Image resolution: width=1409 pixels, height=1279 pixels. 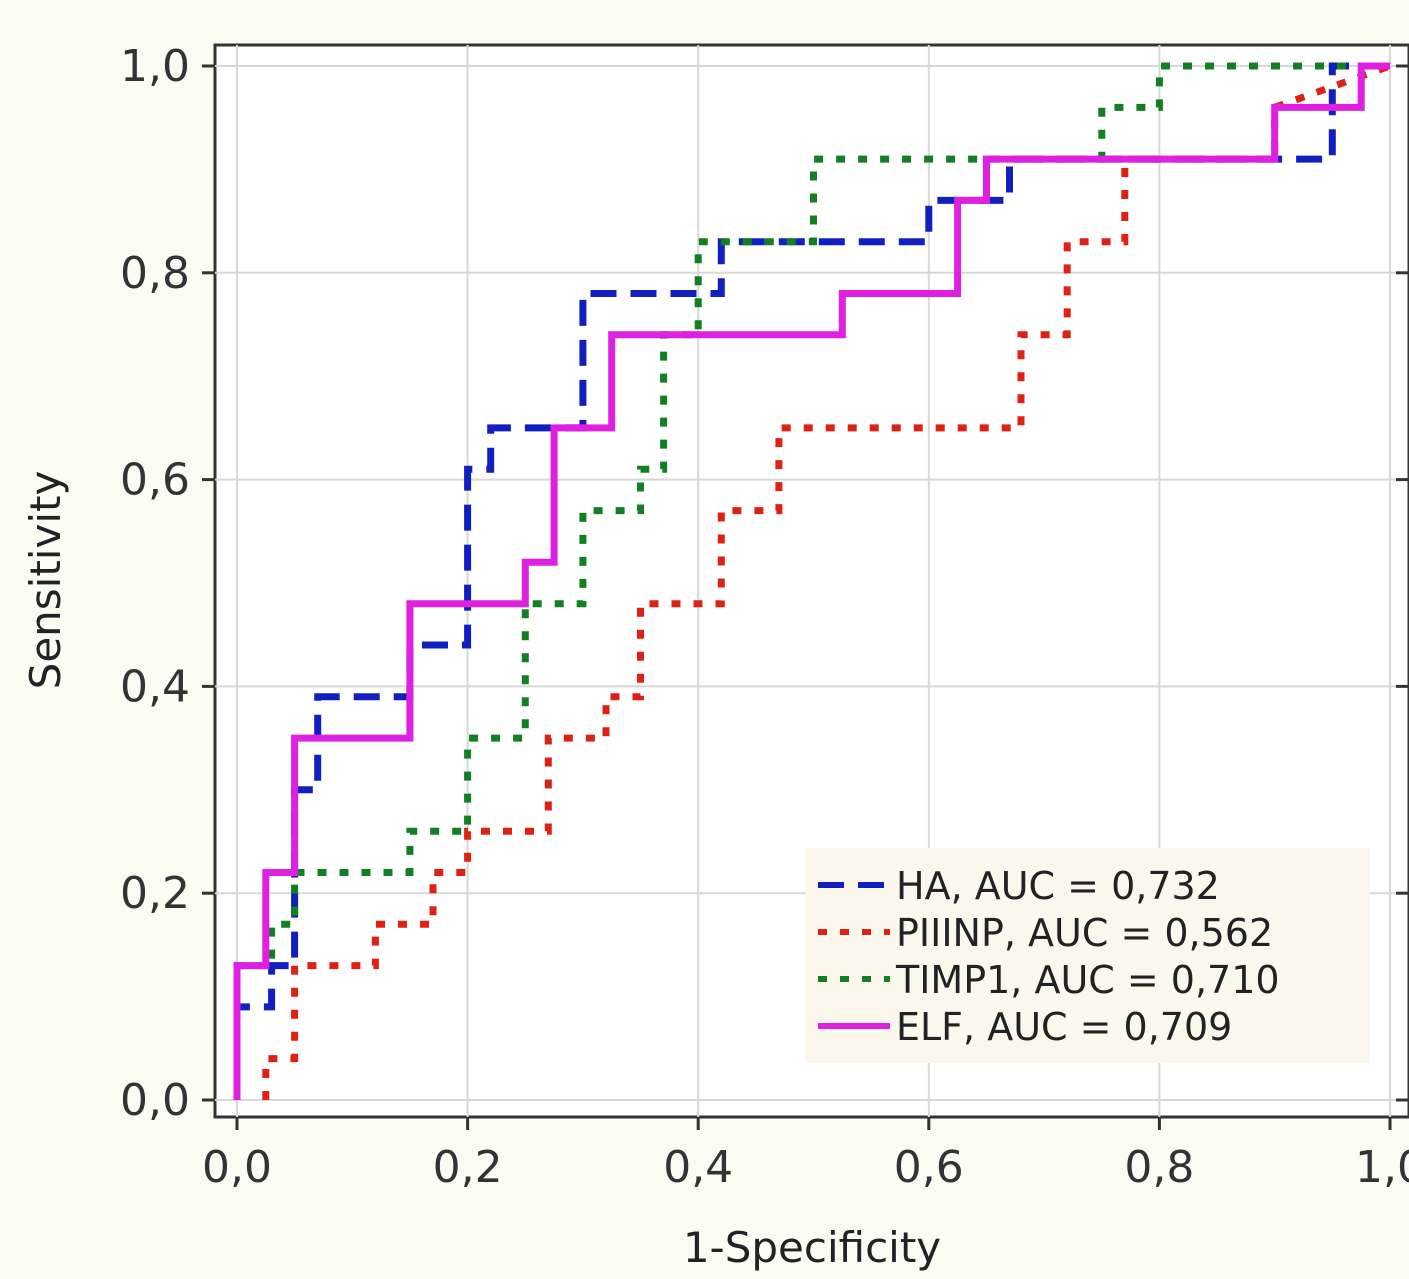 What do you see at coordinates (155, 273) in the screenshot?
I see `y-tick-label: 0,8` at bounding box center [155, 273].